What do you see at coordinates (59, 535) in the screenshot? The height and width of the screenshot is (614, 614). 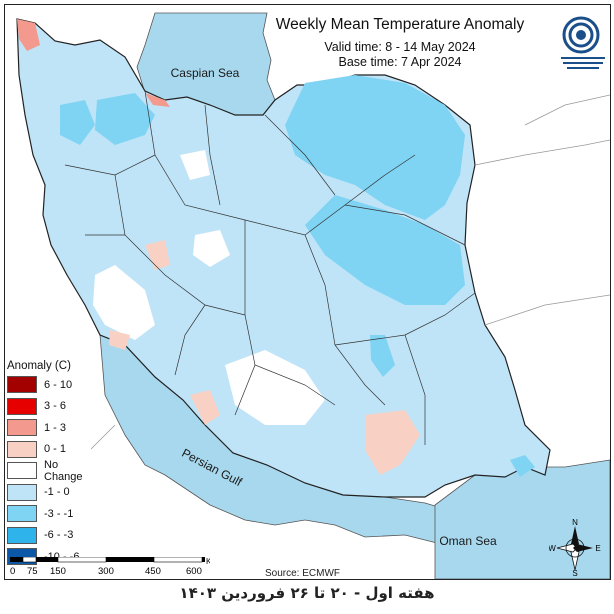 I see `legend-label: -6 - -3` at bounding box center [59, 535].